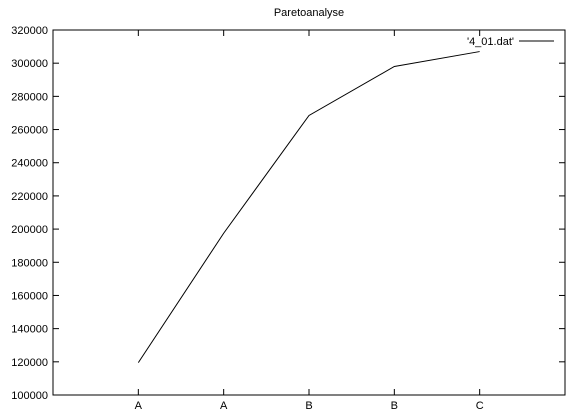 This screenshot has height=413, width=566. What do you see at coordinates (490, 42) in the screenshot?
I see `legend-label: '4_01.dat'` at bounding box center [490, 42].